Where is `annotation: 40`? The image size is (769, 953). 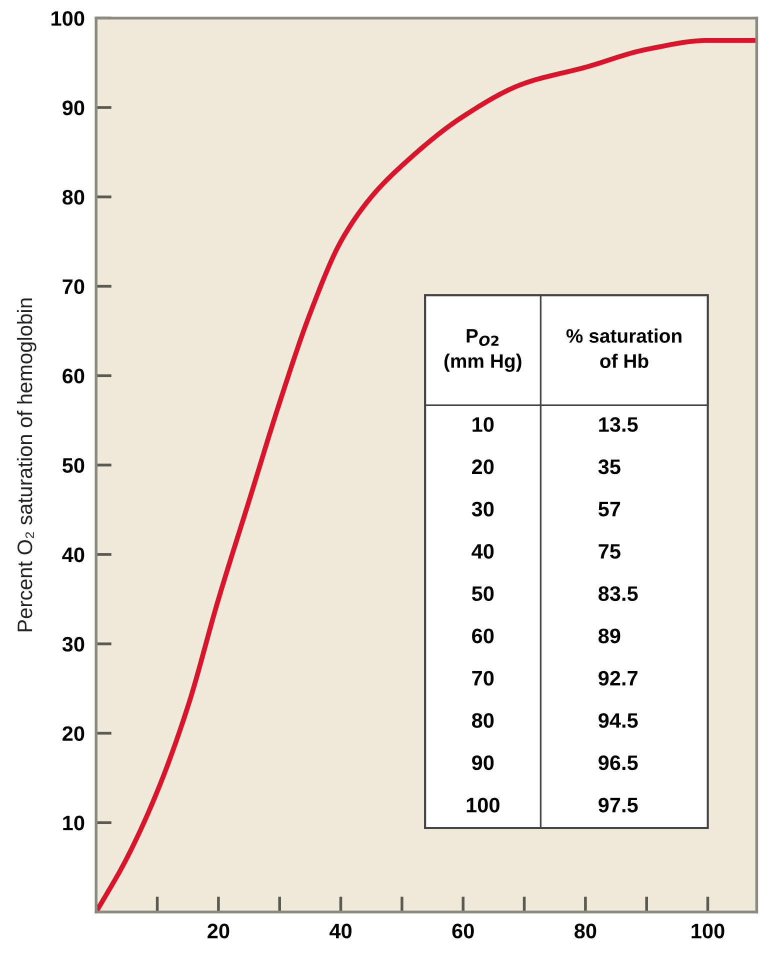
annotation: 40 is located at coordinates (483, 551).